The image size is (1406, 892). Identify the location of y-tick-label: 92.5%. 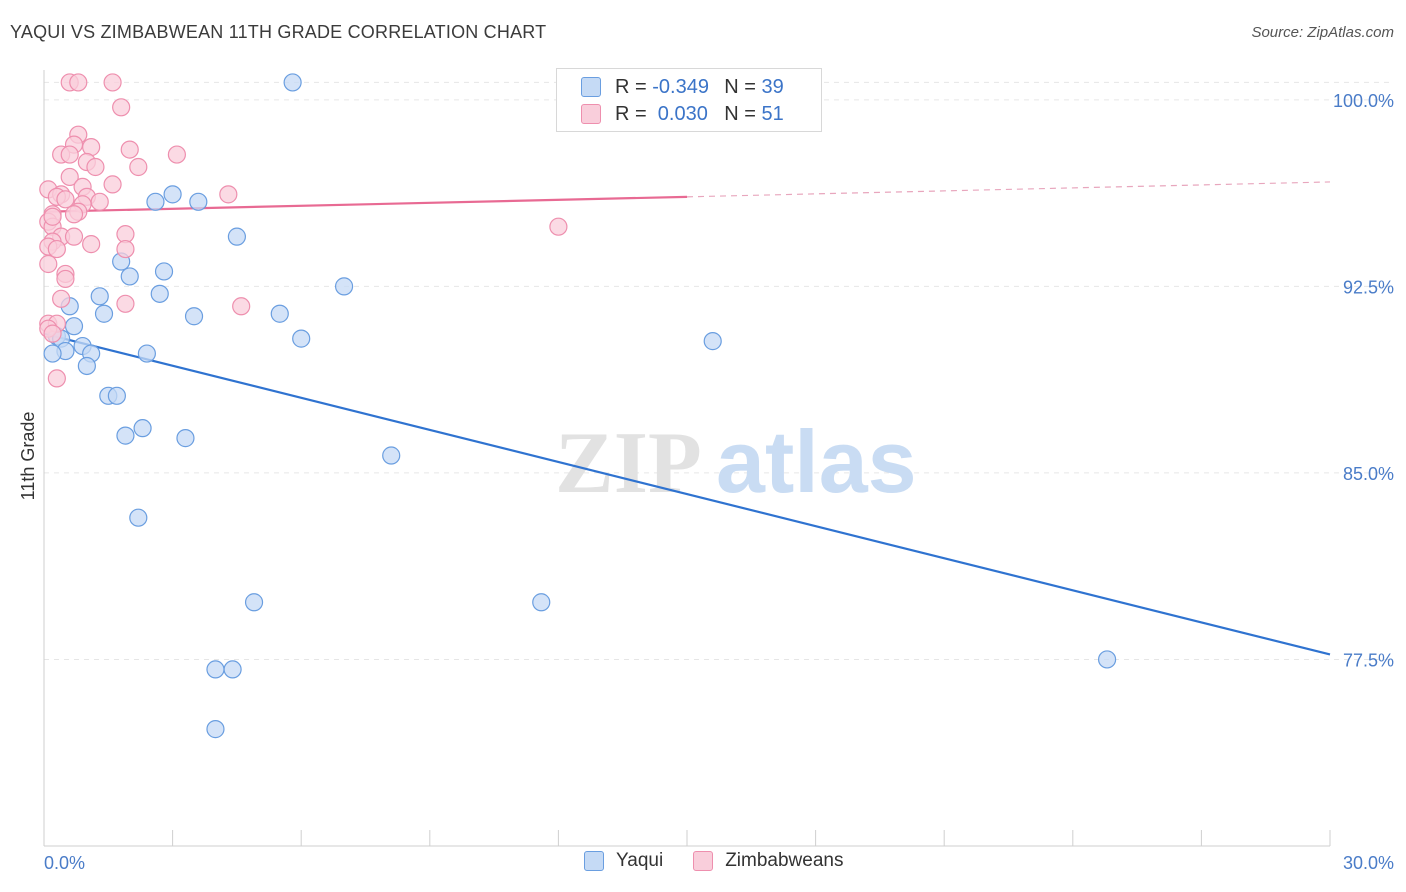
(1368, 287).